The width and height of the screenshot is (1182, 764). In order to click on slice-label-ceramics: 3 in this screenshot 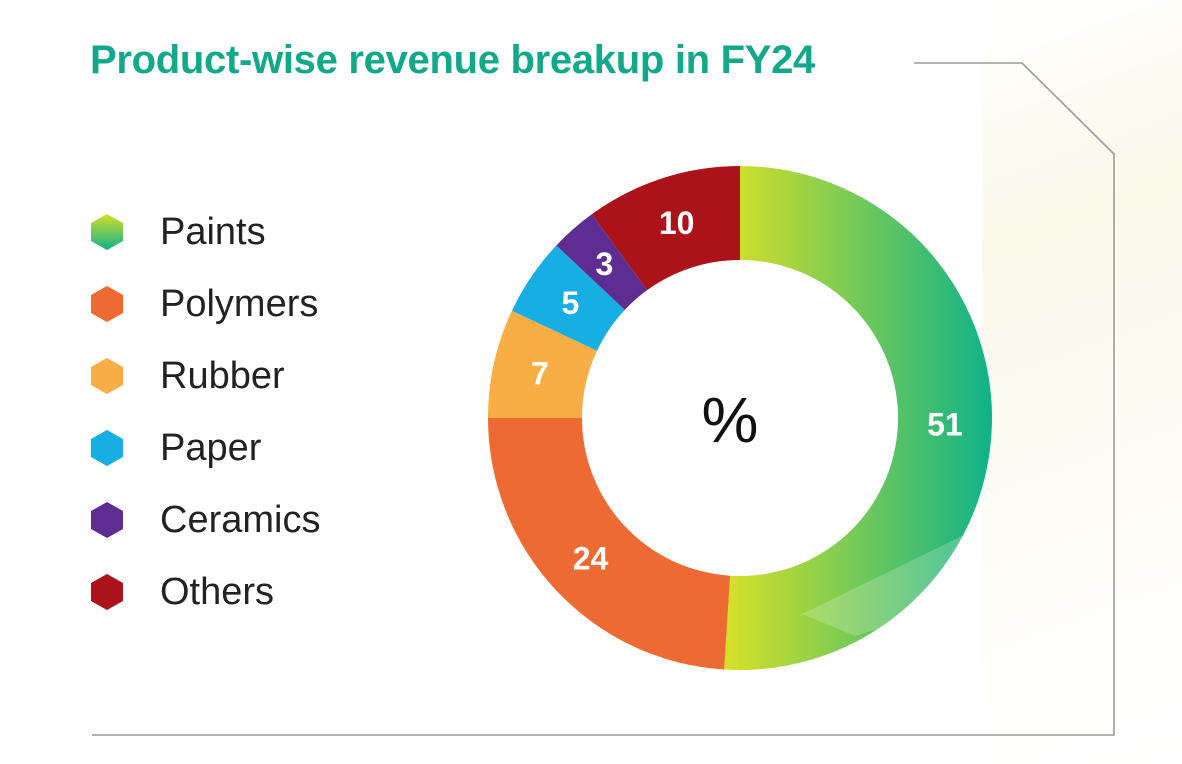, I will do `click(605, 264)`.